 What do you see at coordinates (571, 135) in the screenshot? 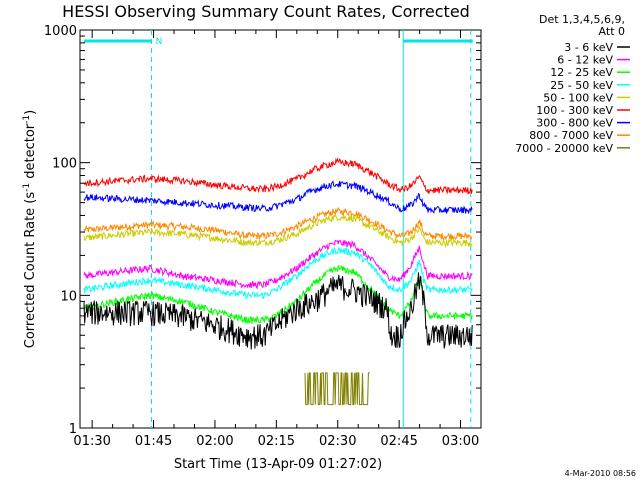
I see `legend-label: 800 - 7000 keV` at bounding box center [571, 135].